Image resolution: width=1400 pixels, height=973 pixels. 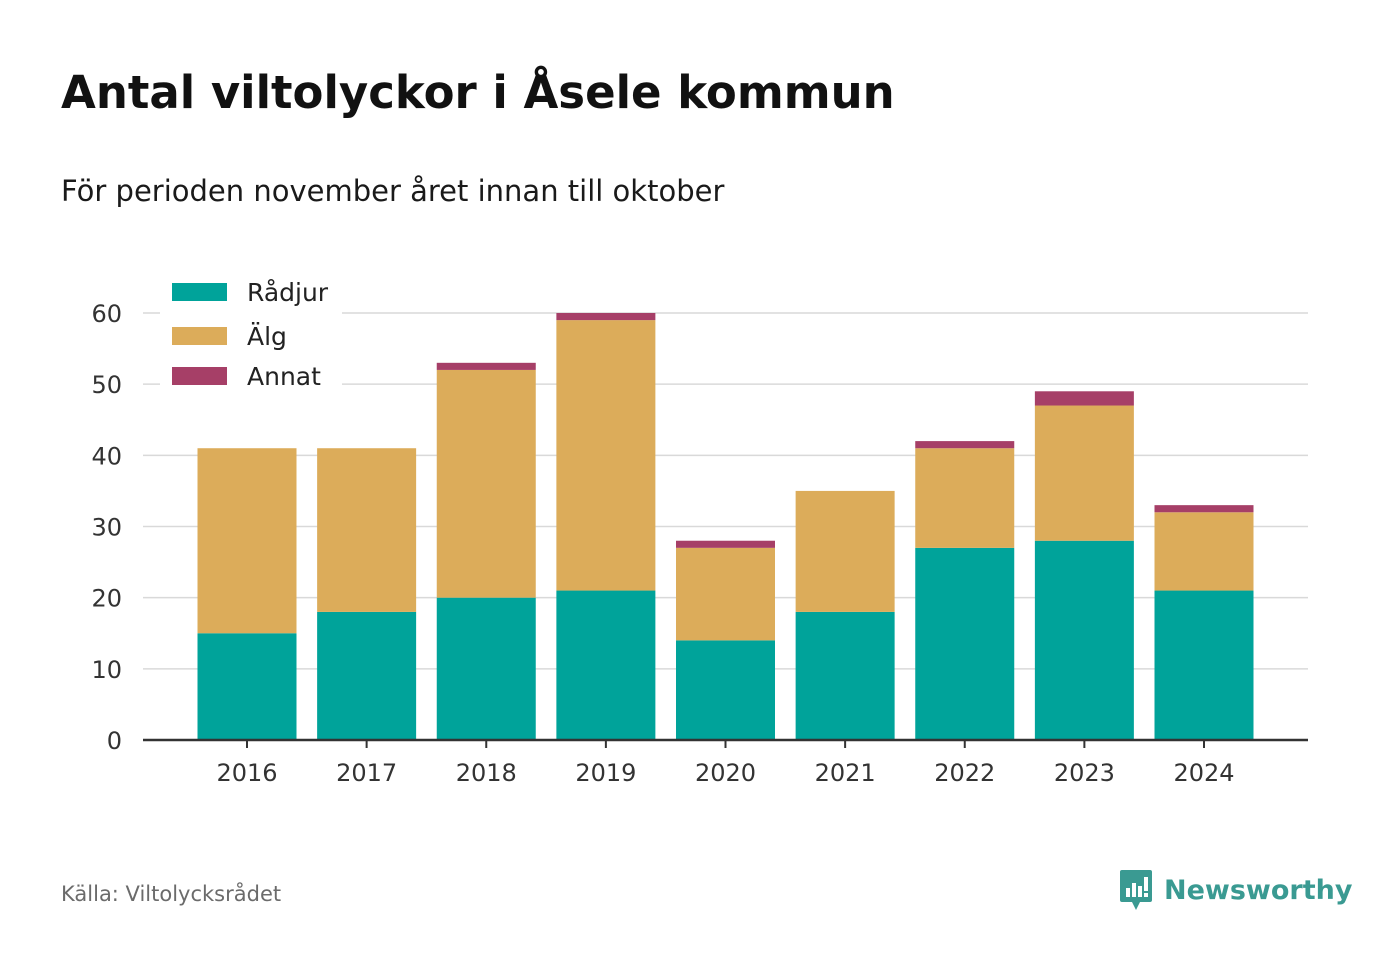 I want to click on x-tick-label: 2024, so click(x=1203, y=773).